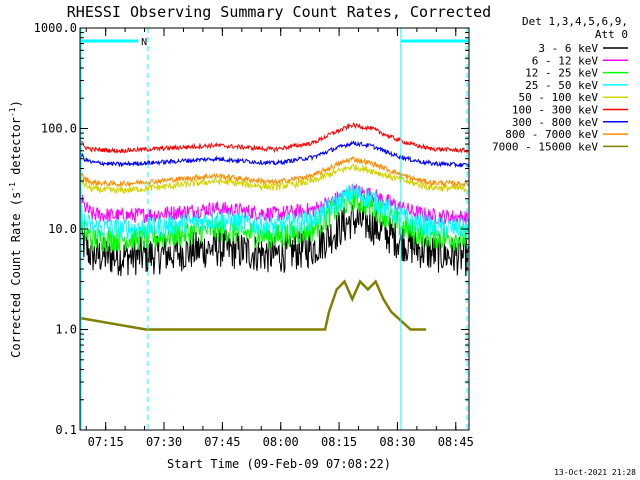  I want to click on x-tick-label: 08:00, so click(281, 442).